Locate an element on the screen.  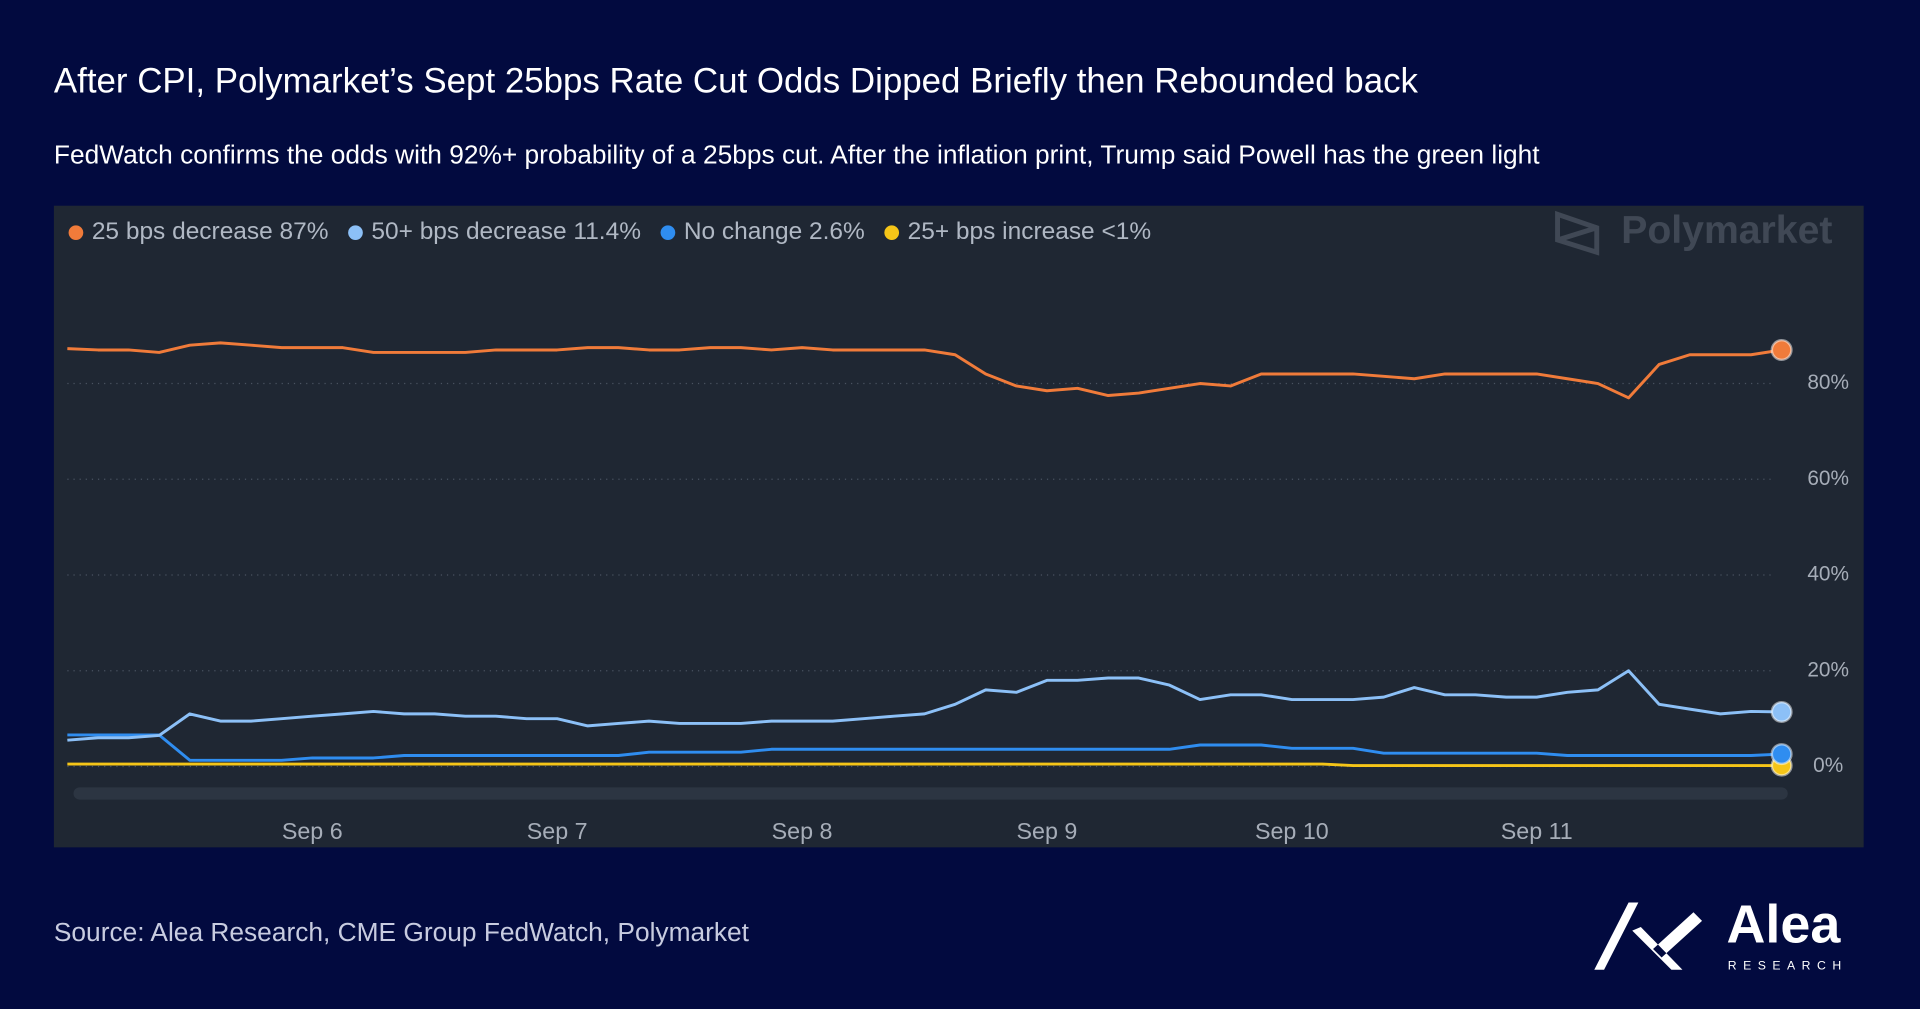
watermark-icon is located at coordinates (1577, 233).